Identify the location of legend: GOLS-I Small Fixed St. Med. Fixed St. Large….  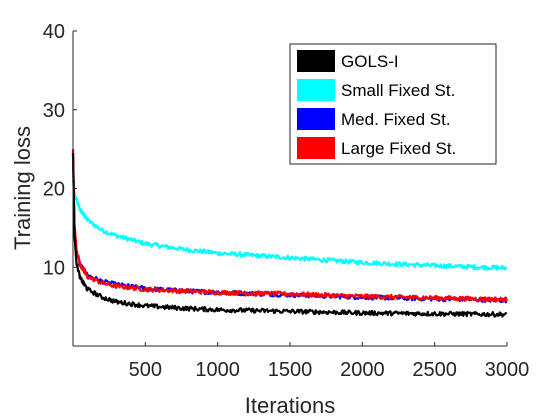
(393, 104).